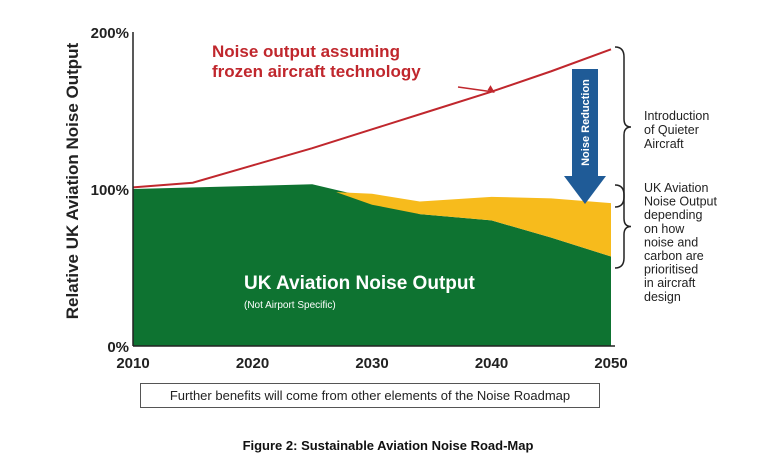  What do you see at coordinates (371, 363) in the screenshot?
I see `x-tick-label: 2030` at bounding box center [371, 363].